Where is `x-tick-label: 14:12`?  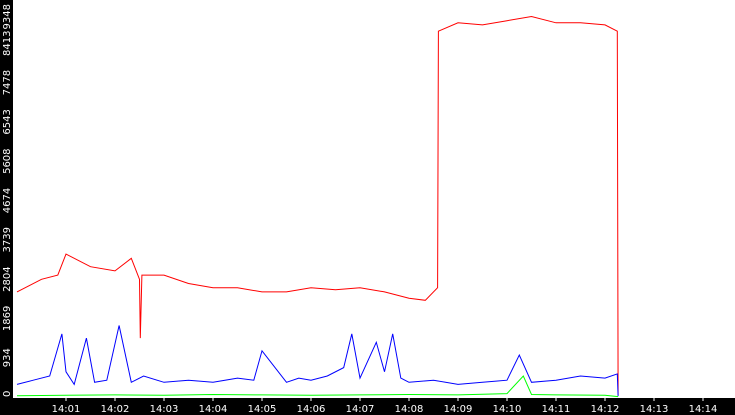 x-tick-label: 14:12 is located at coordinates (605, 409).